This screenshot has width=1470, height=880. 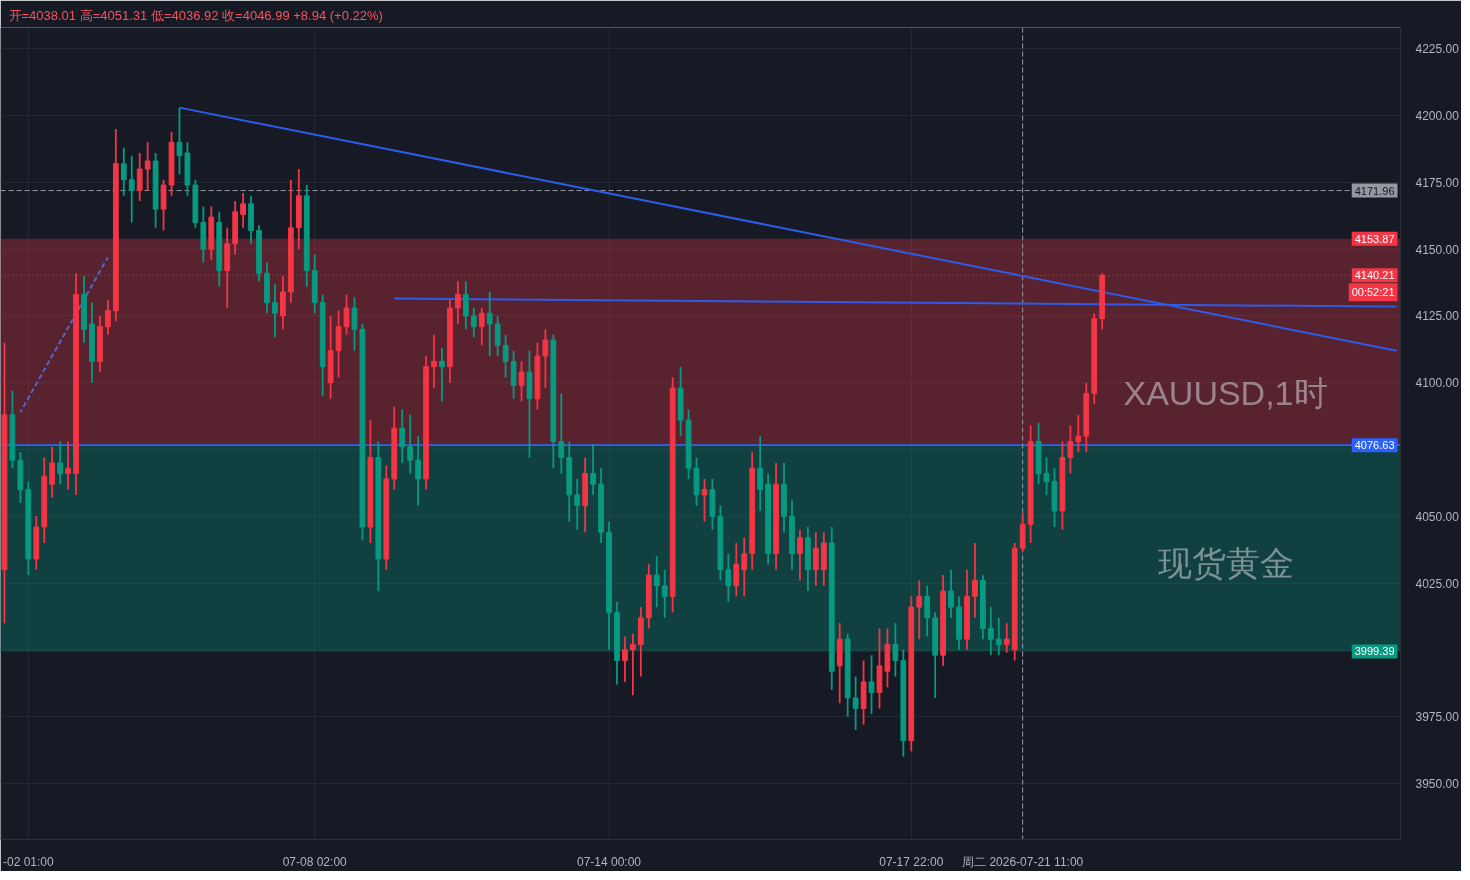 I want to click on y-tick-label: 4025.00, so click(x=1437, y=583).